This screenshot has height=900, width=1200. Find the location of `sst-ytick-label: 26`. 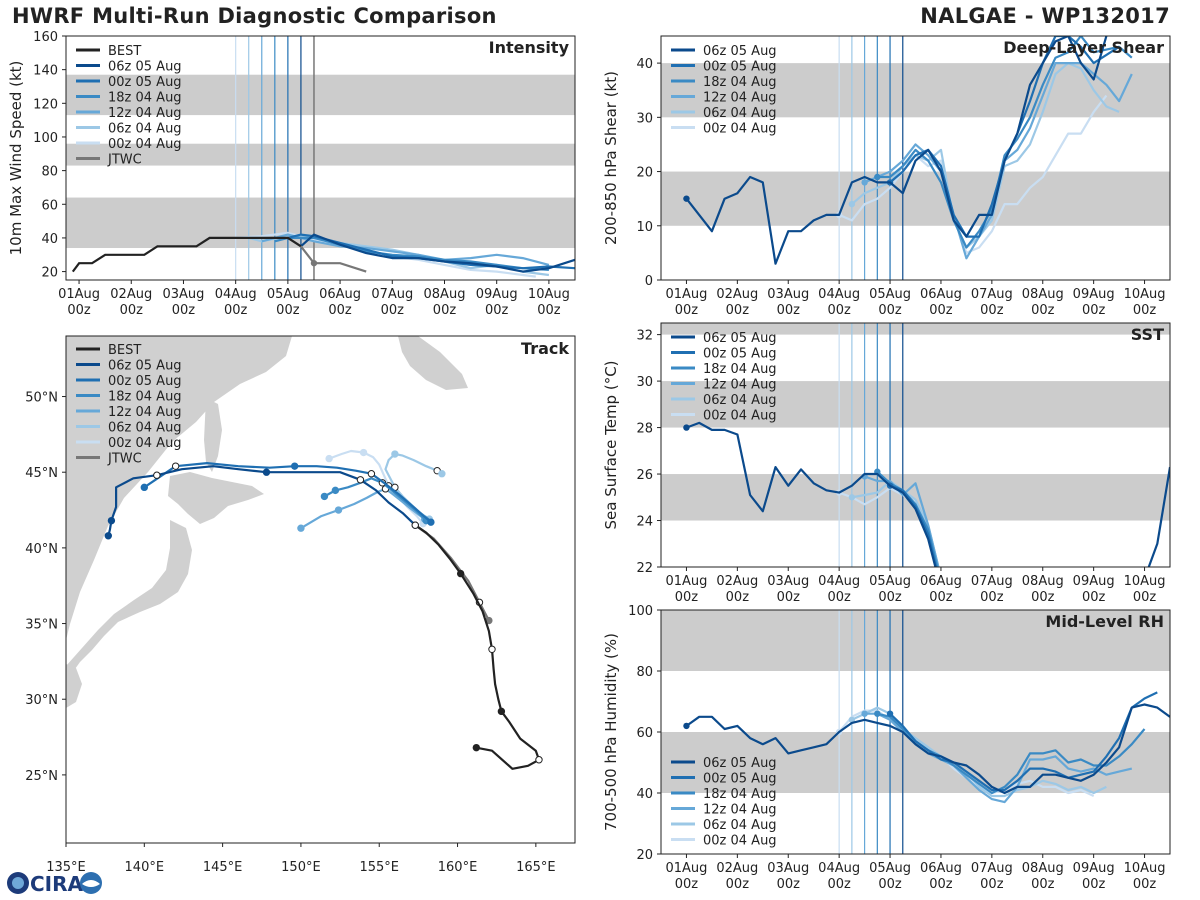

sst-ytick-label: 26 is located at coordinates (644, 475).